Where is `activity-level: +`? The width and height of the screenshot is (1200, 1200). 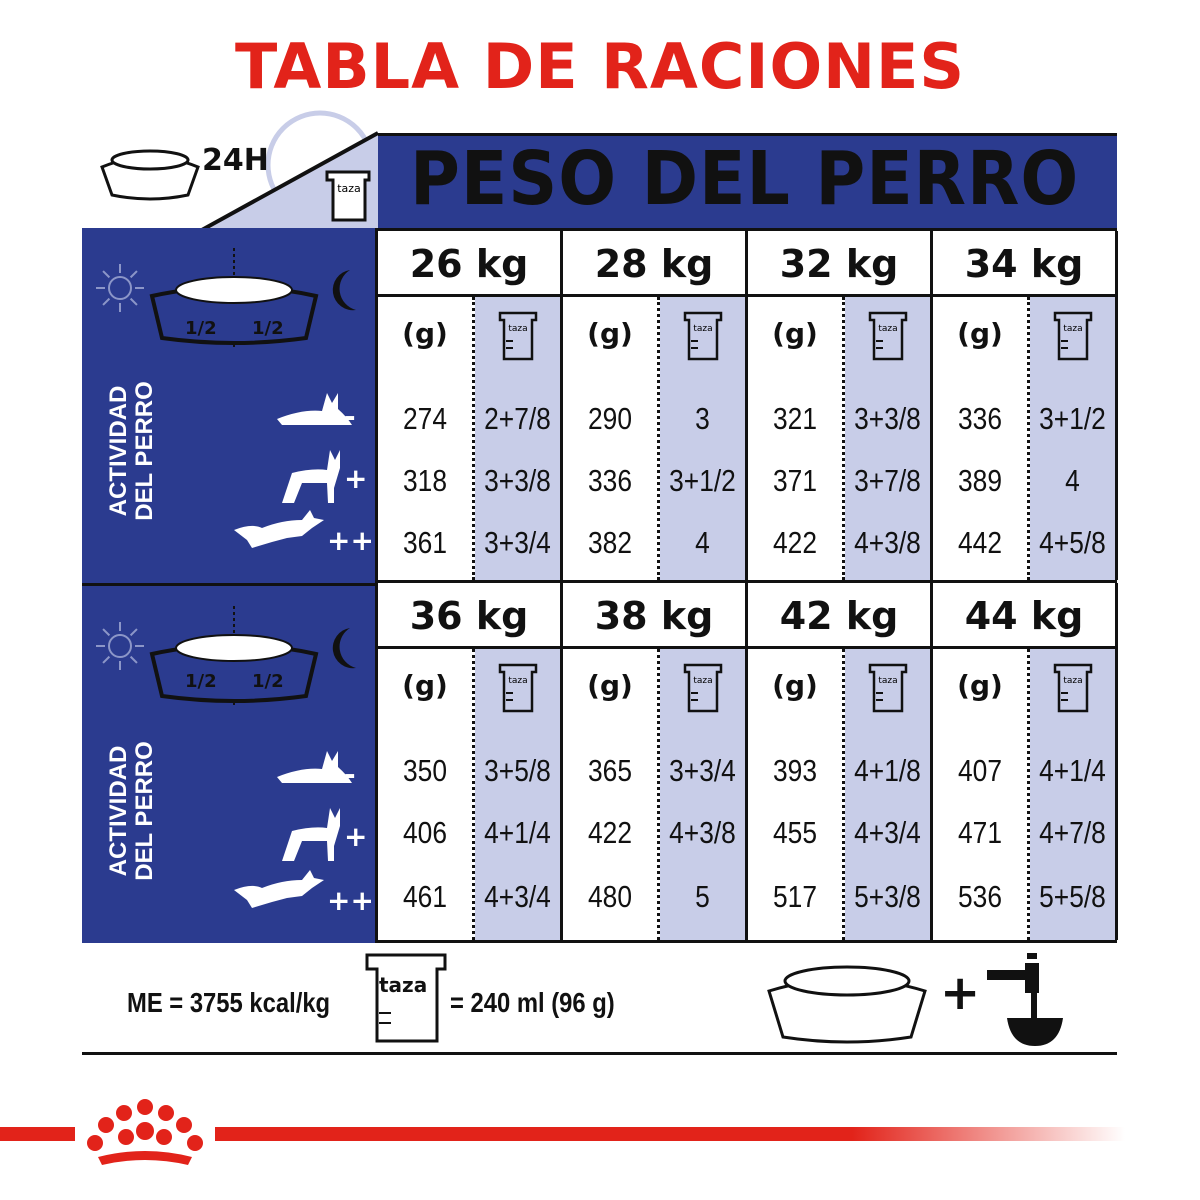
activity-level: + is located at coordinates (356, 478).